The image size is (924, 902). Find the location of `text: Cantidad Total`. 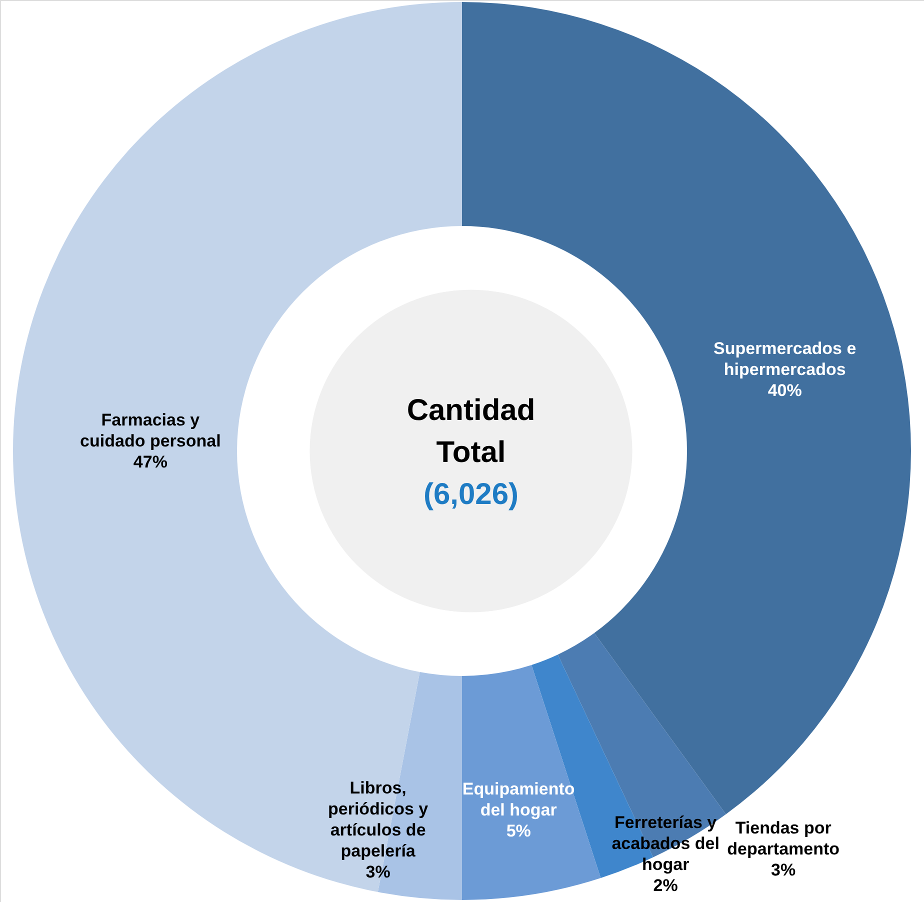

text: Cantidad Total is located at coordinates (471, 431).